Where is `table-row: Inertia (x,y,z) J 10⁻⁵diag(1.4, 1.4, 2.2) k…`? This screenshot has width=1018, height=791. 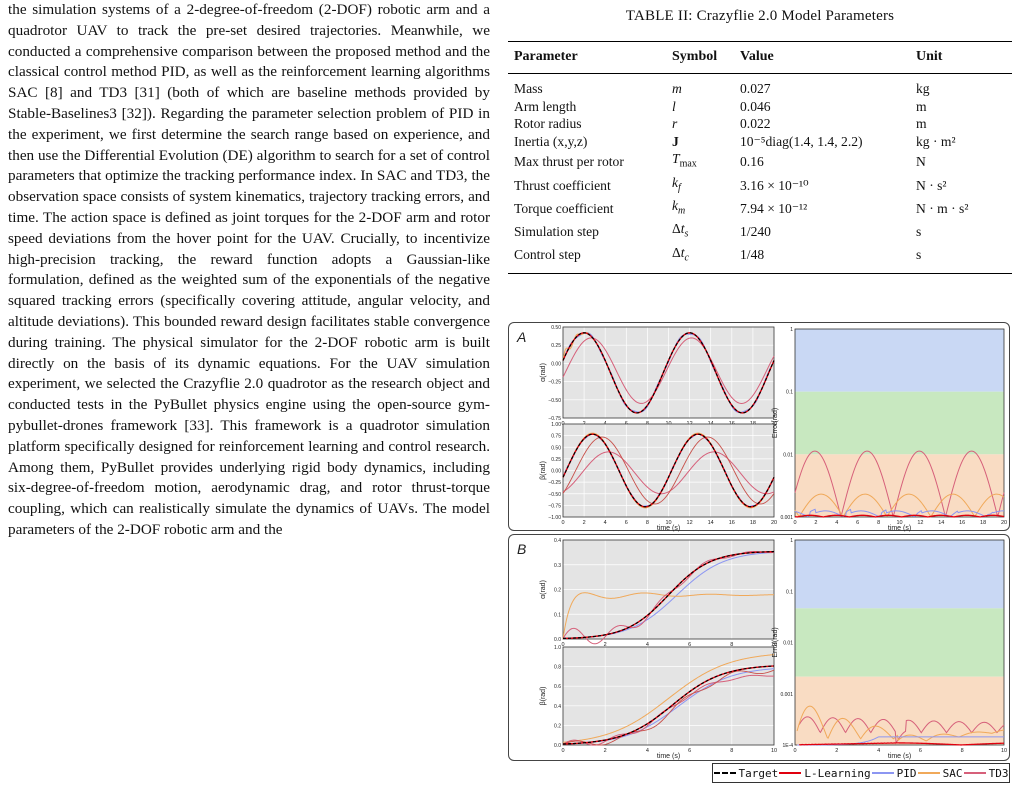
table-row: Inertia (x,y,z) J 10⁻⁵diag(1.4, 1.4, 2.2) k… is located at coordinates (760, 142).